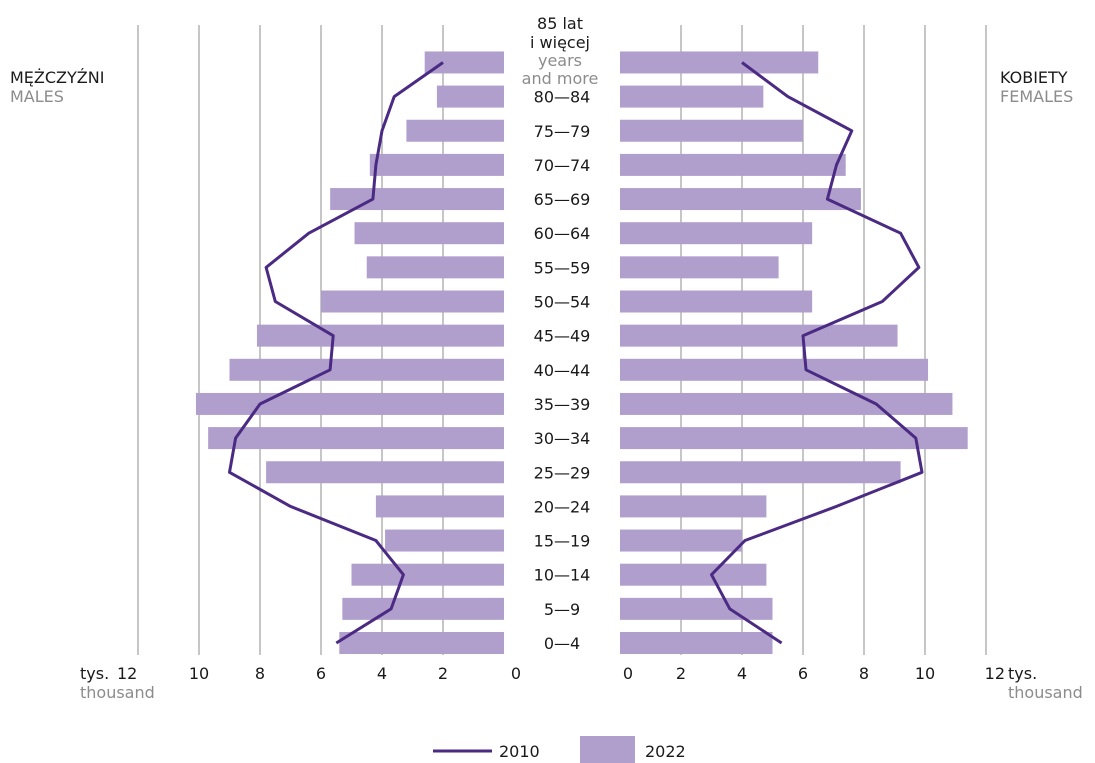  Describe the element at coordinates (382, 673) in the screenshot. I see `x-tick-left: 4` at that location.